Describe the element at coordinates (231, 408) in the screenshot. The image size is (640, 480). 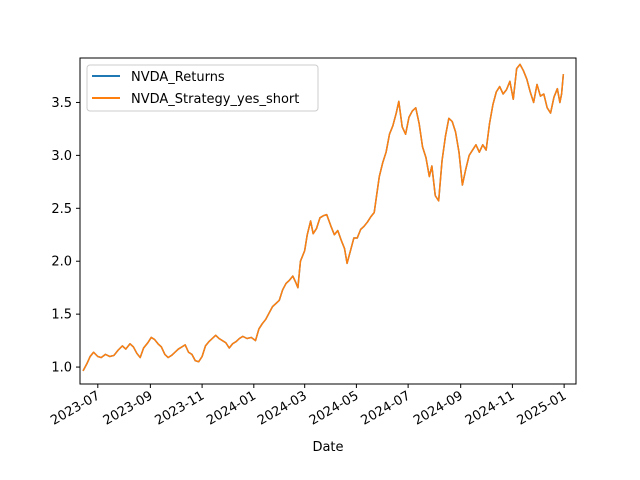
I see `x-tick-label: 2024-01` at that location.